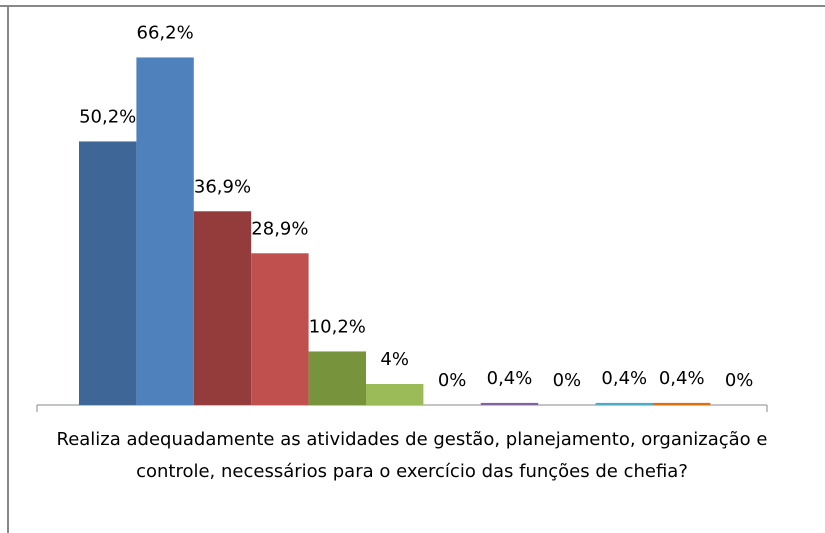  Describe the element at coordinates (337, 326) in the screenshot. I see `data-label: 10,2%` at that location.